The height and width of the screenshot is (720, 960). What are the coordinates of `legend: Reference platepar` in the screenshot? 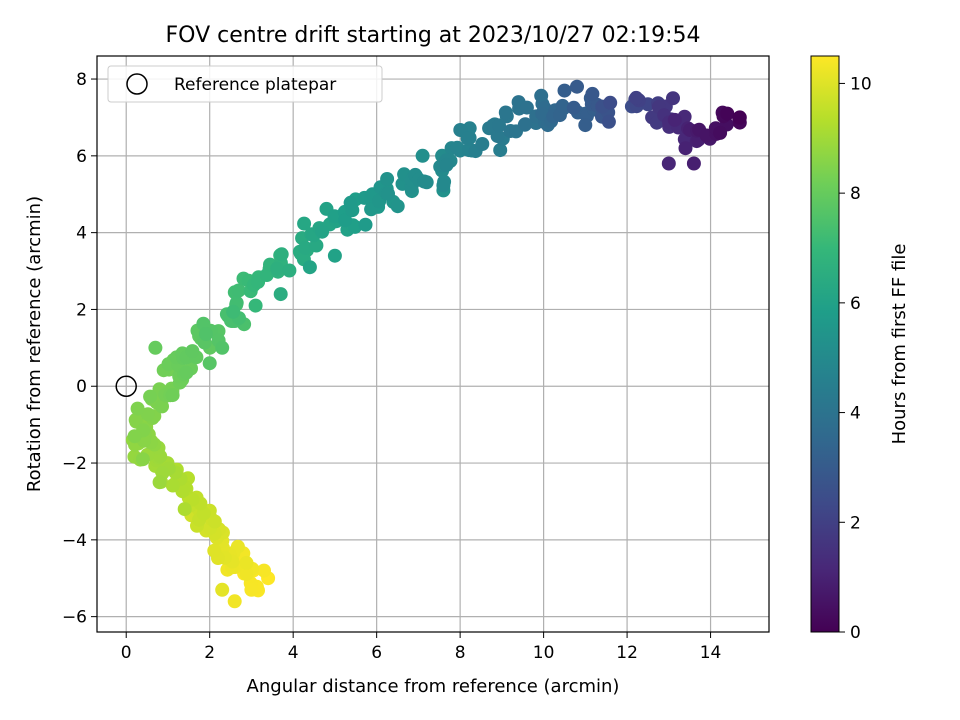 It's located at (245, 84).